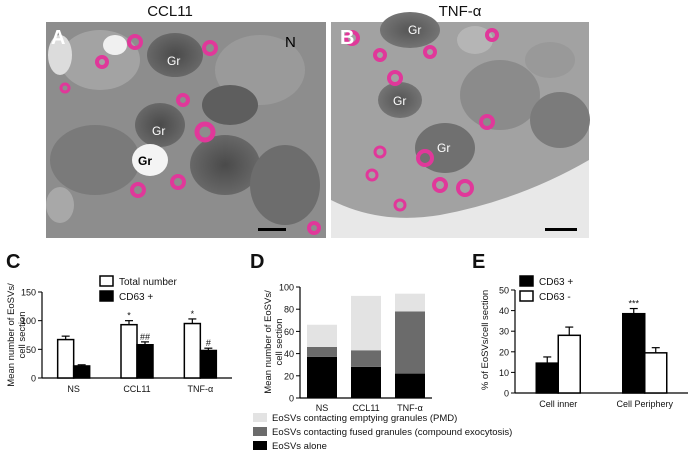 The image size is (691, 454). What do you see at coordinates (485, 340) in the screenshot?
I see `chart-e-y-axis-label: % of EoSVs/cell section` at bounding box center [485, 340].